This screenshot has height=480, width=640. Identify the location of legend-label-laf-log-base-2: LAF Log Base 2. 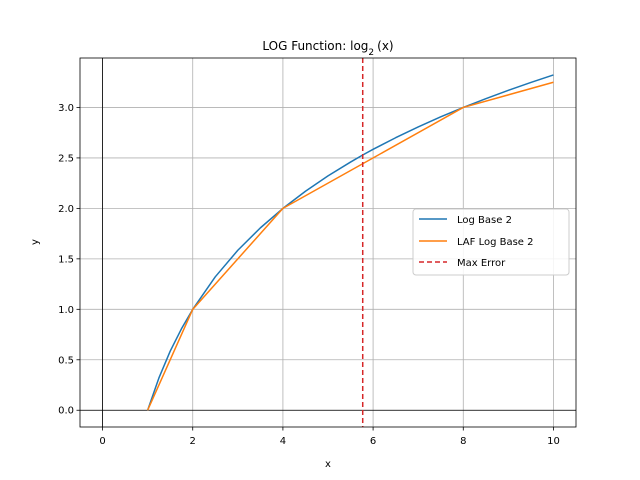
(495, 242).